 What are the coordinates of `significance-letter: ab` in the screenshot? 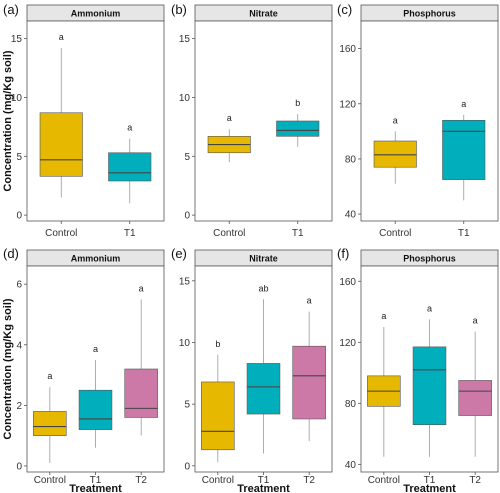 It's located at (263, 288).